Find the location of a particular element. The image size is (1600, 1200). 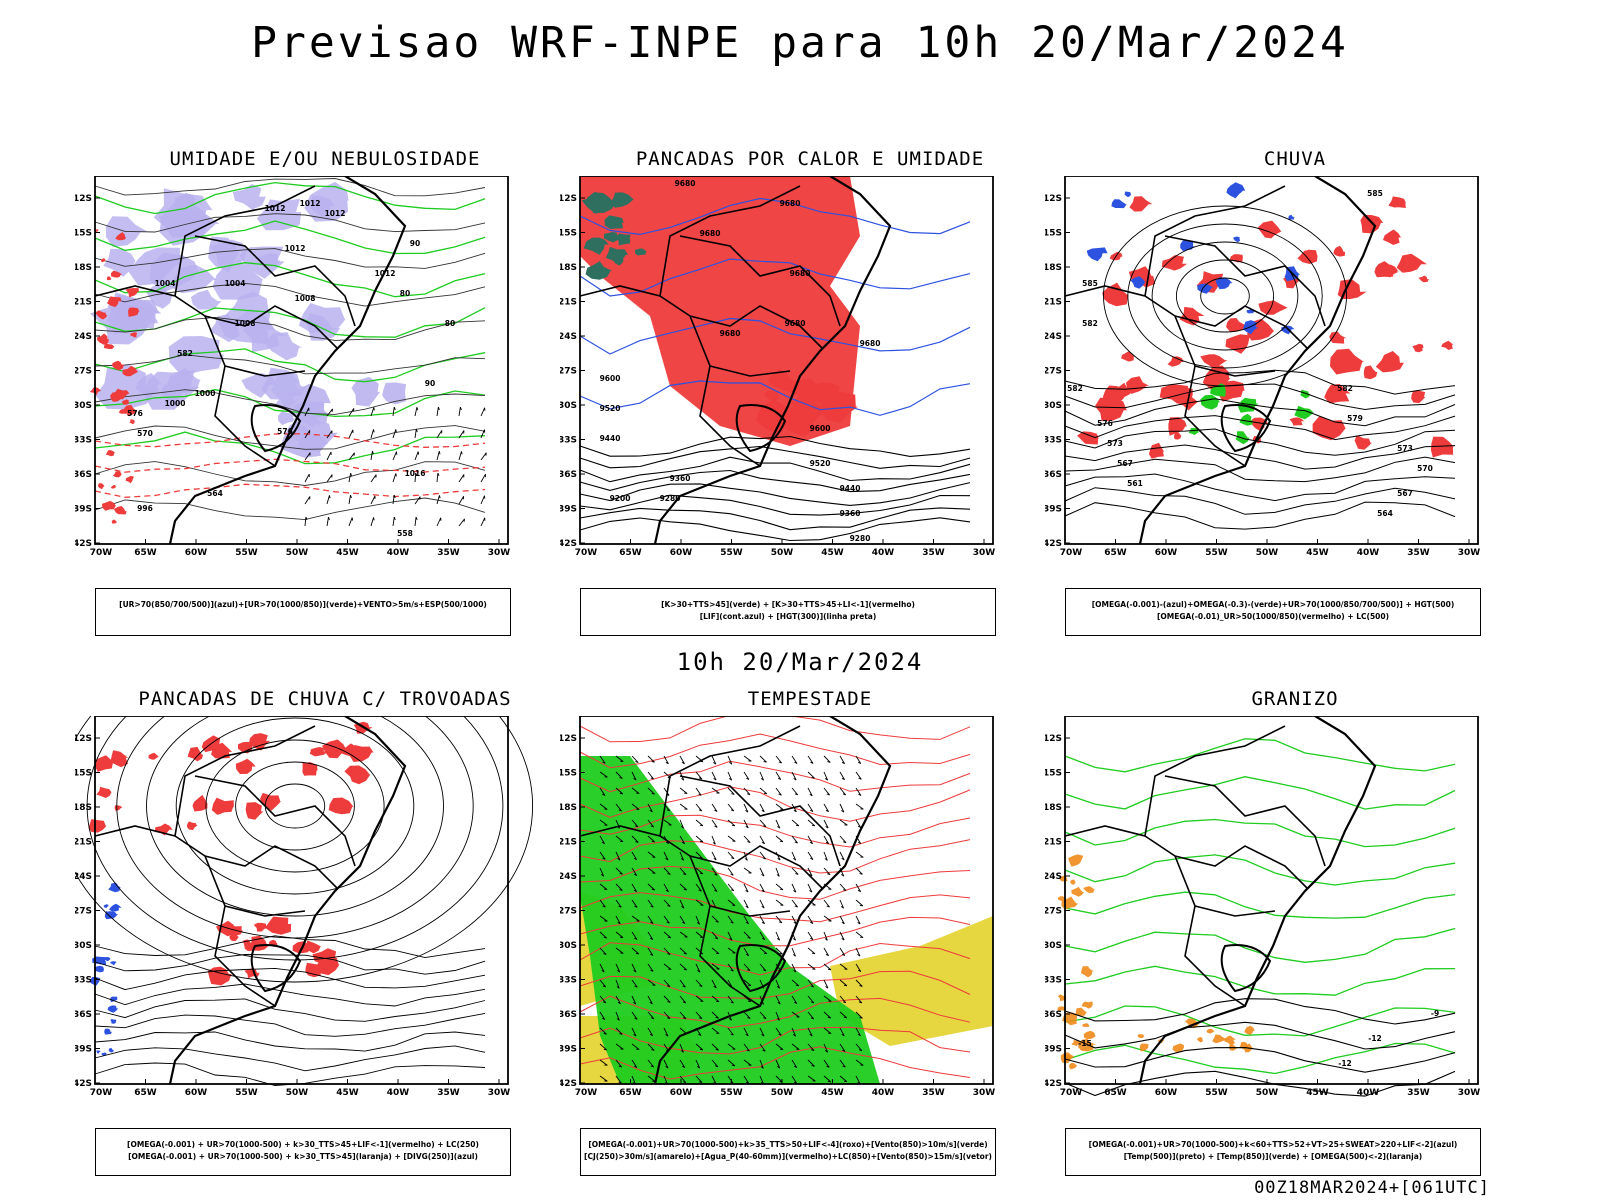

lat-label: 39S is located at coordinates (568, 1050).